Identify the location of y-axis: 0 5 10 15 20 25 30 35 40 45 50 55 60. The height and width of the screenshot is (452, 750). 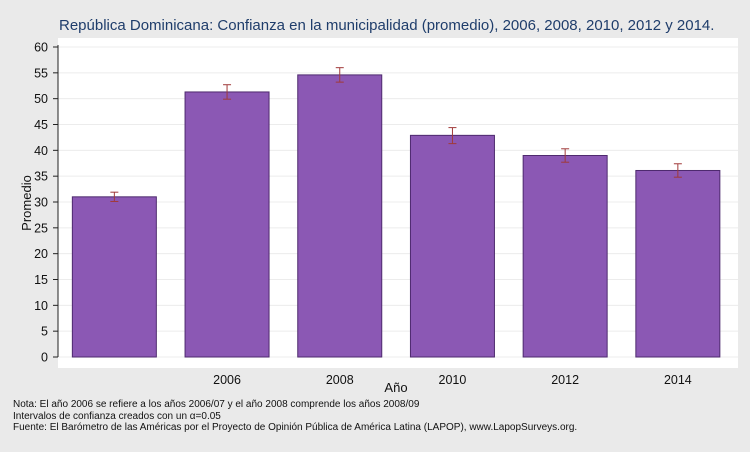
(46, 203).